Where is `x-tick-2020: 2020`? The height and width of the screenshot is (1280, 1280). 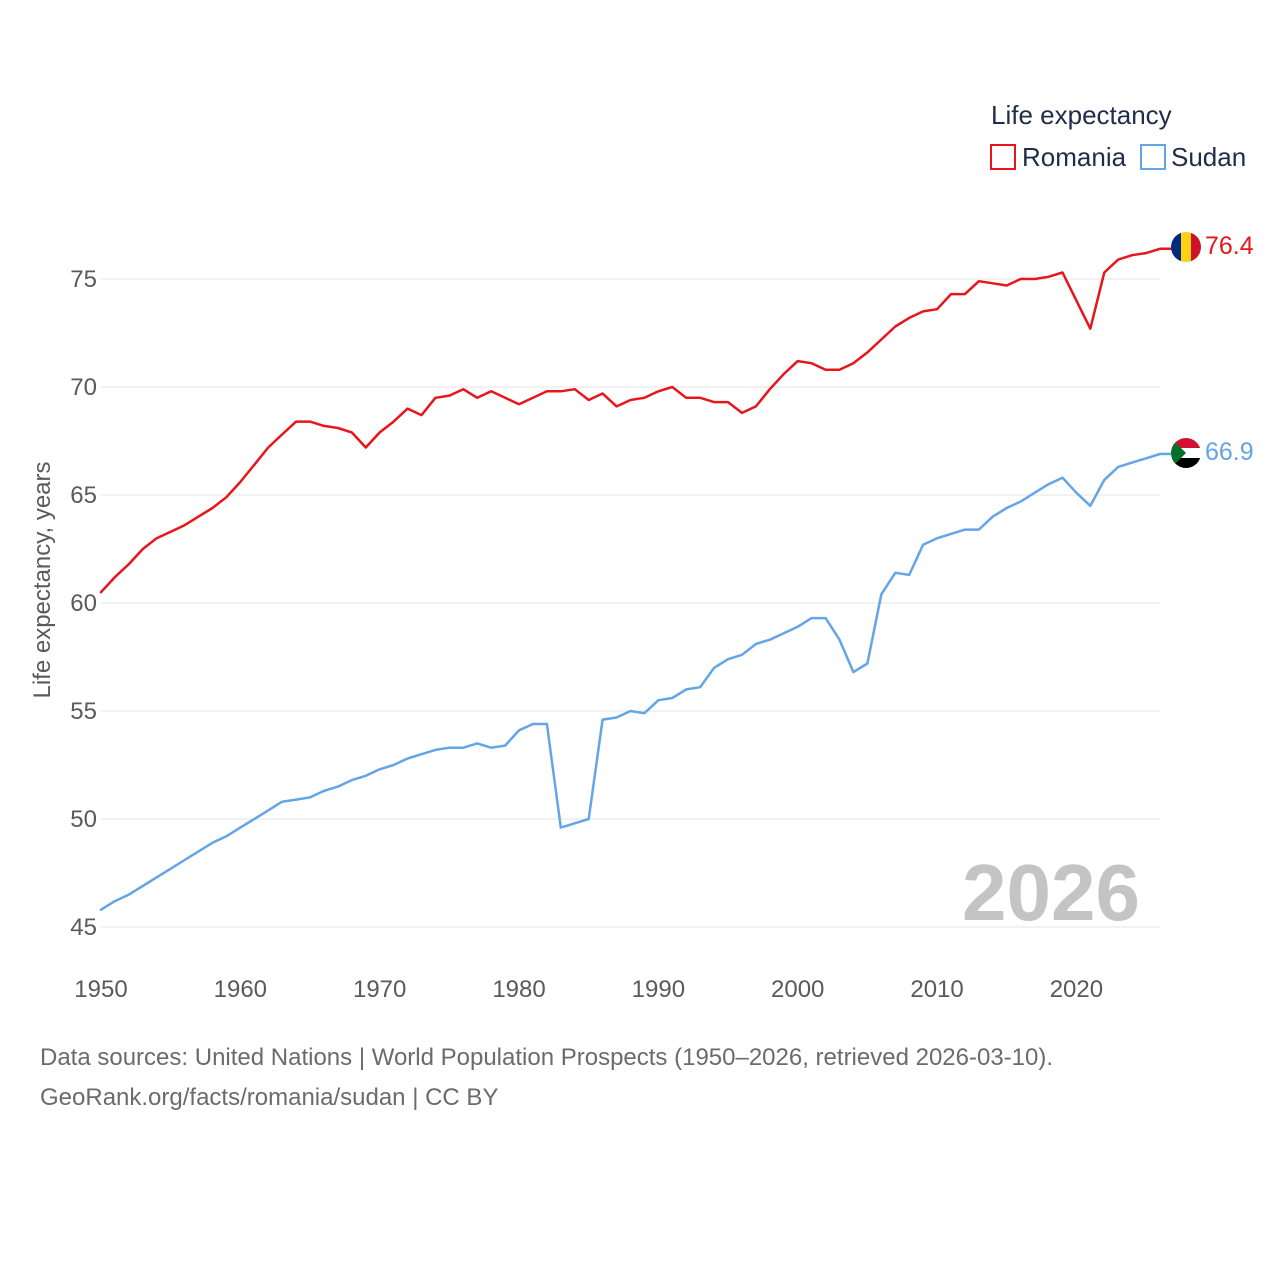 x-tick-2020: 2020 is located at coordinates (1076, 989).